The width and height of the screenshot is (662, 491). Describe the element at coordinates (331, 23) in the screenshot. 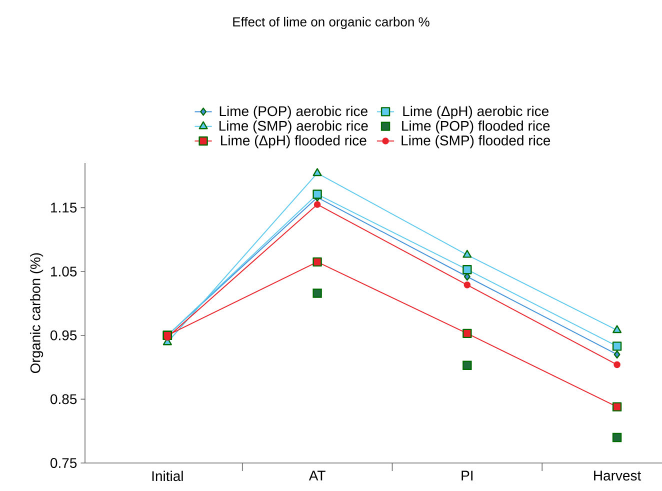

I see `chart-title: Effect of lime on organic carbon %` at that location.